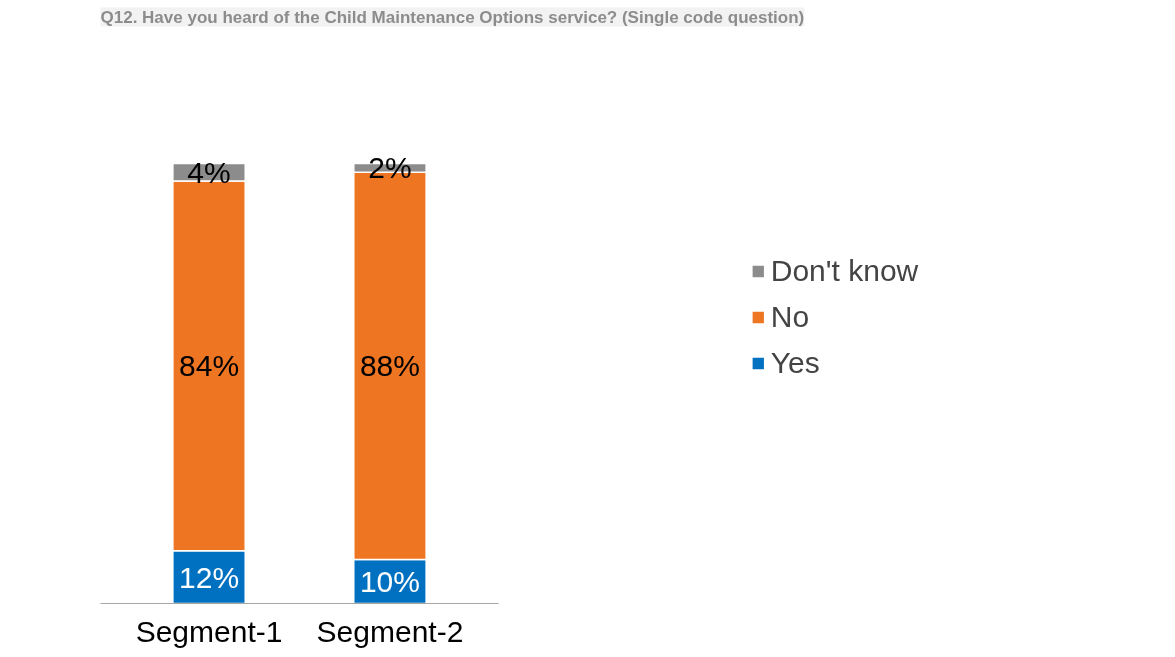  What do you see at coordinates (389, 366) in the screenshot?
I see `data-label: 88%` at bounding box center [389, 366].